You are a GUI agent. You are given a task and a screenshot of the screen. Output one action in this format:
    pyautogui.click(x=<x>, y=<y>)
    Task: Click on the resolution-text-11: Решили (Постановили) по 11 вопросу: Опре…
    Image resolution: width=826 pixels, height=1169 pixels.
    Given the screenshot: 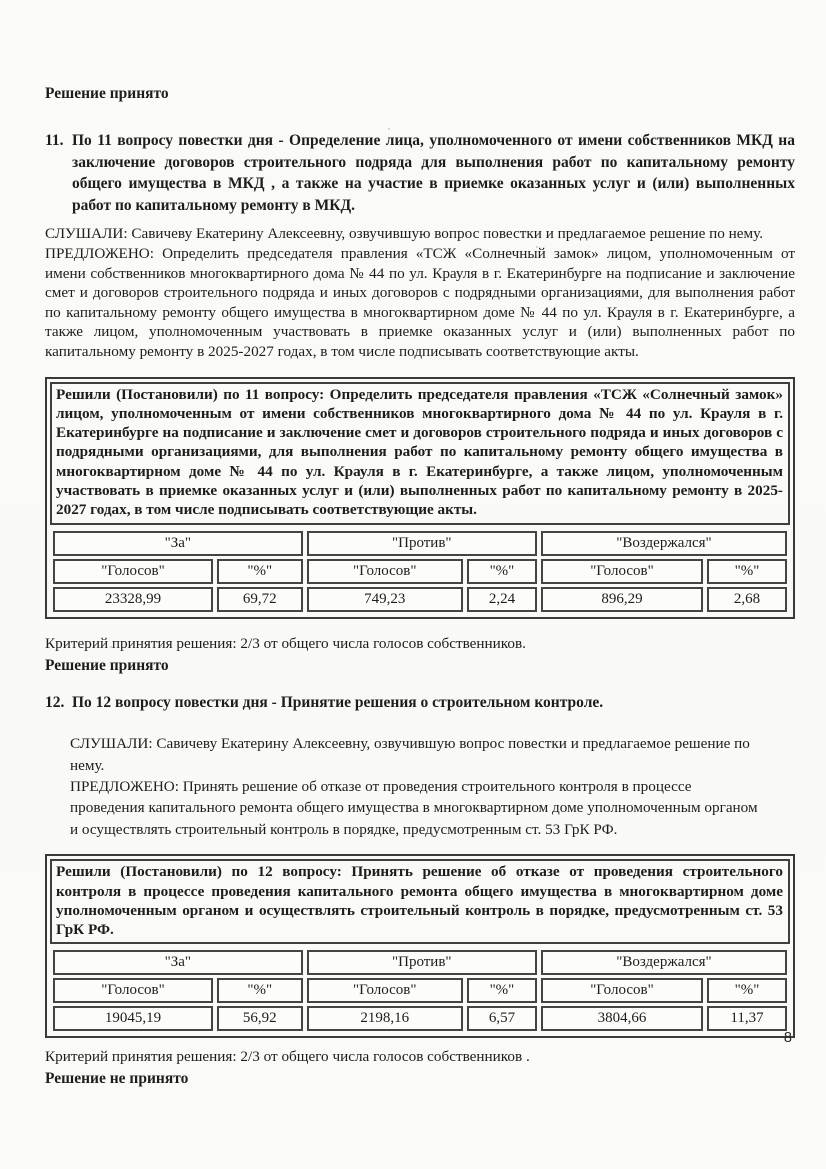 What is the action you would take?
    pyautogui.click(x=420, y=453)
    